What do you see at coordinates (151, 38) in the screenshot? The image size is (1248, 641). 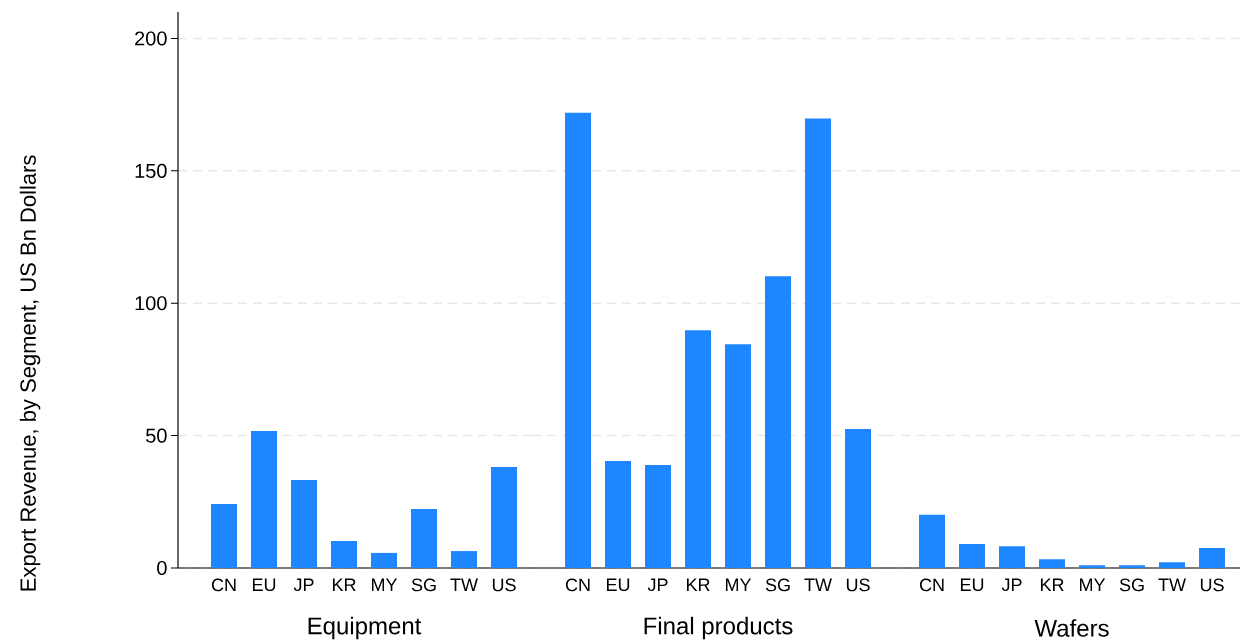 I see `y-tick-label: 200` at bounding box center [151, 38].